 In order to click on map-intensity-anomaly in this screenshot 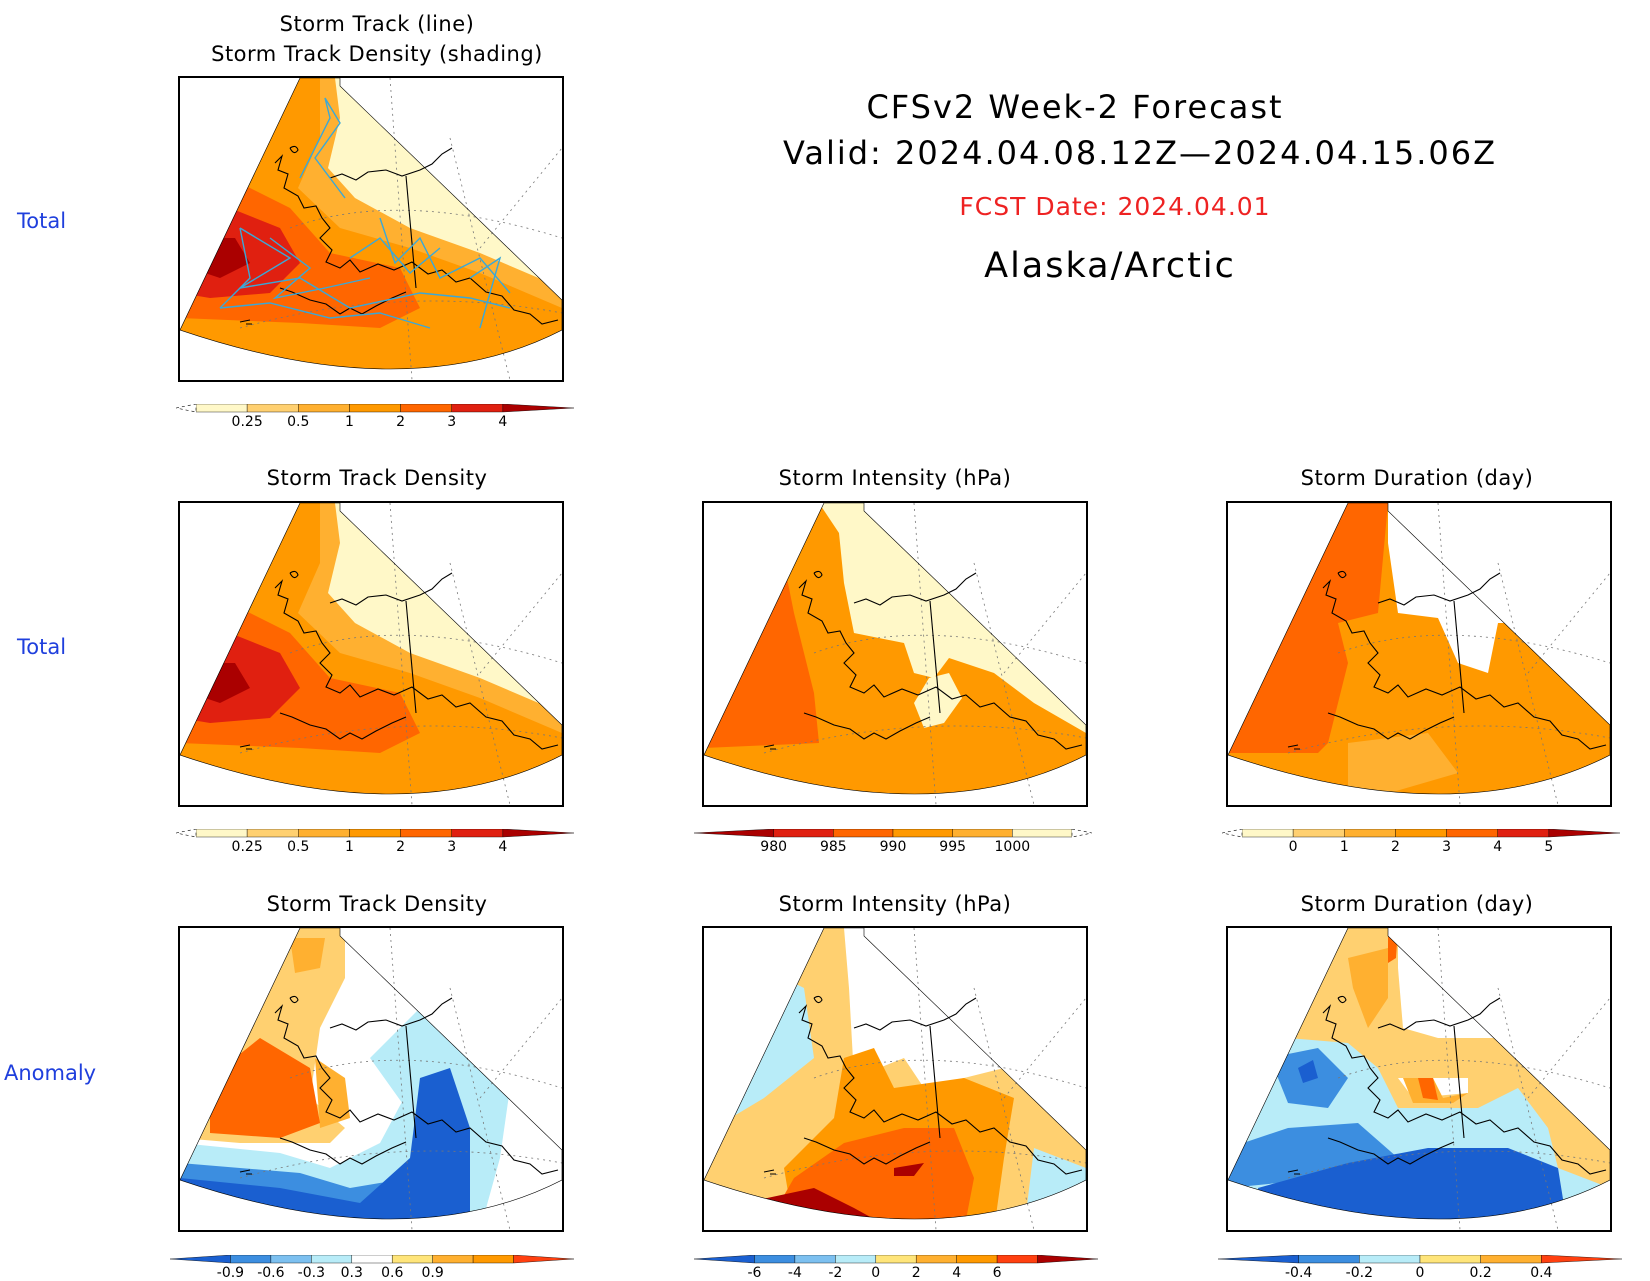, I will do `click(895, 1079)`.